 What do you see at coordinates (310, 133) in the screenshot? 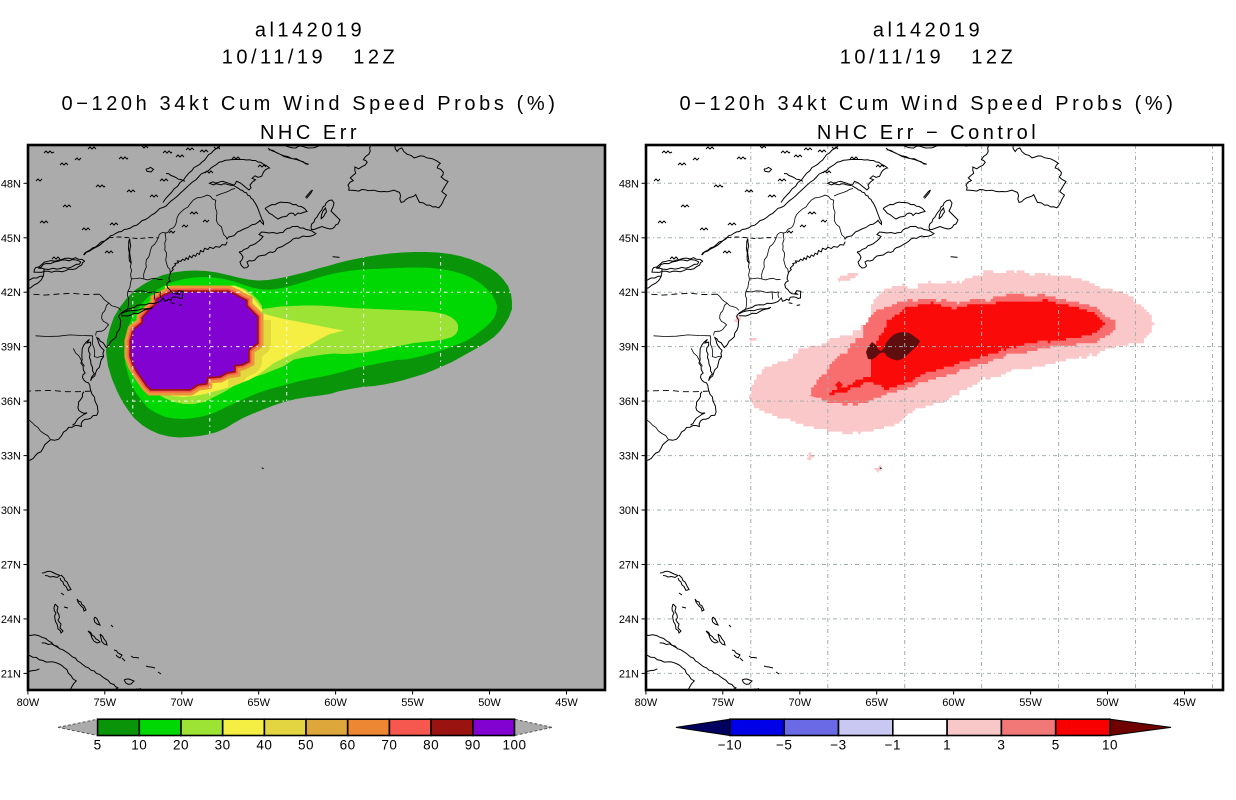
I see `svg-text: NHC Err` at bounding box center [310, 133].